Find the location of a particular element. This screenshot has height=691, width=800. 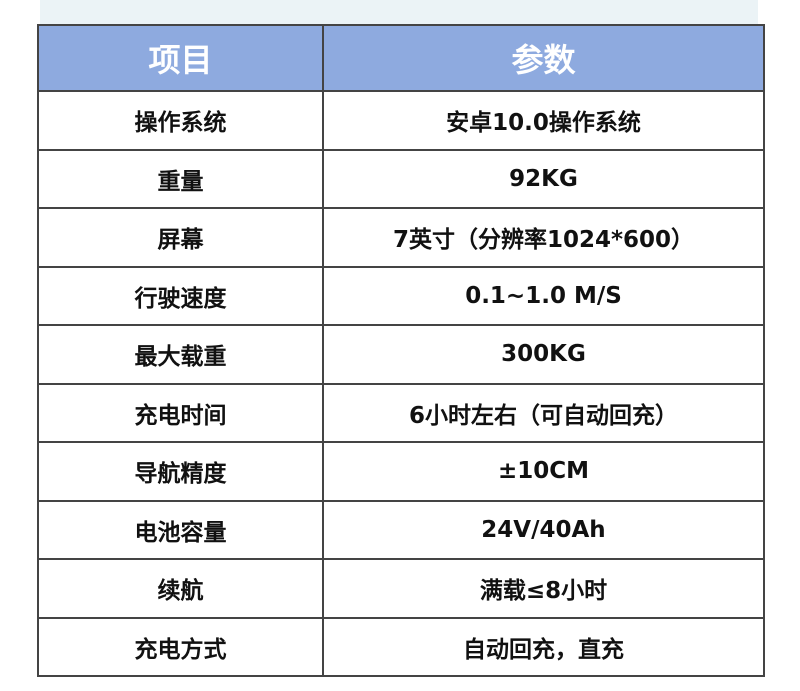

header-item: 项目 is located at coordinates (180, 58).